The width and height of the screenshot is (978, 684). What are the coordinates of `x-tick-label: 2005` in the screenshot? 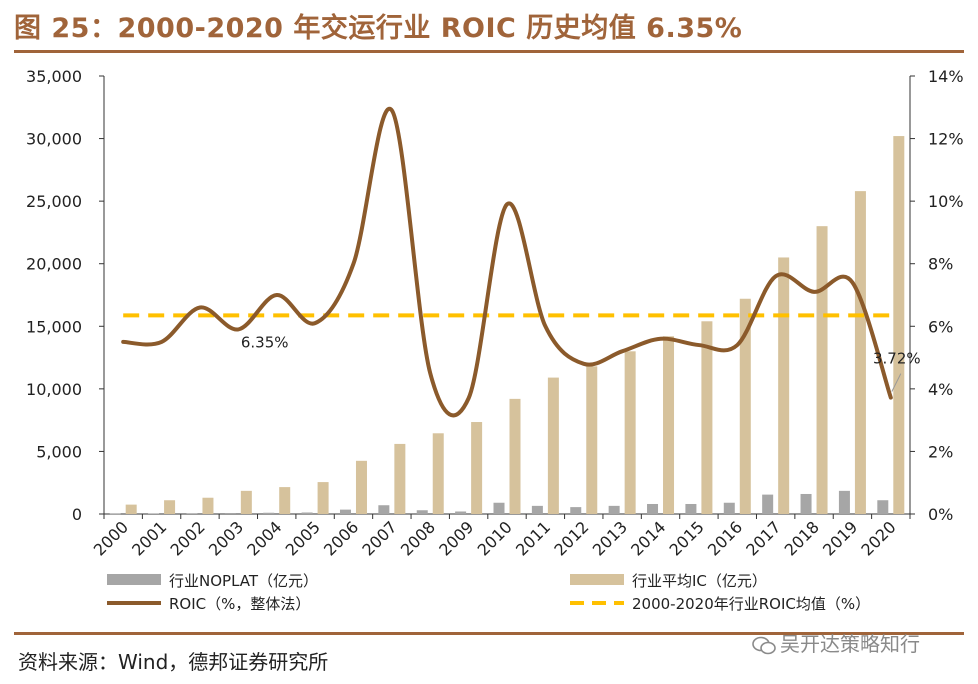 It's located at (303, 538).